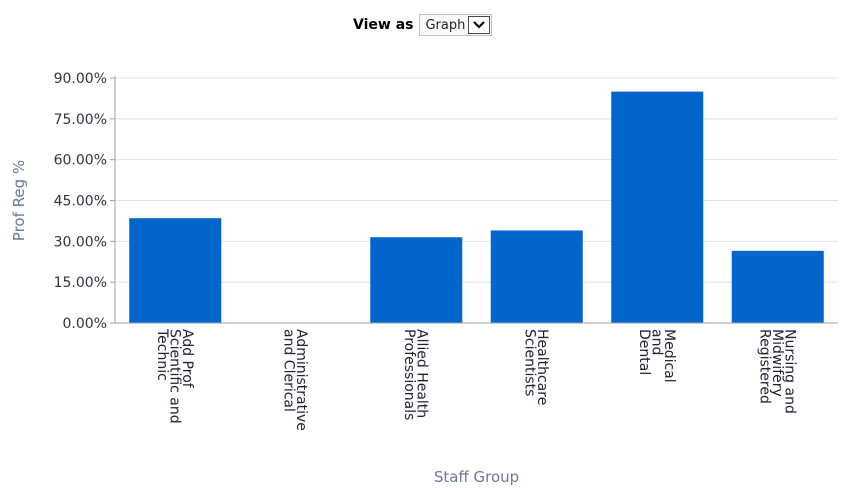 This screenshot has height=488, width=841. Describe the element at coordinates (777, 363) in the screenshot. I see `category-label-line: Midwifery` at that location.